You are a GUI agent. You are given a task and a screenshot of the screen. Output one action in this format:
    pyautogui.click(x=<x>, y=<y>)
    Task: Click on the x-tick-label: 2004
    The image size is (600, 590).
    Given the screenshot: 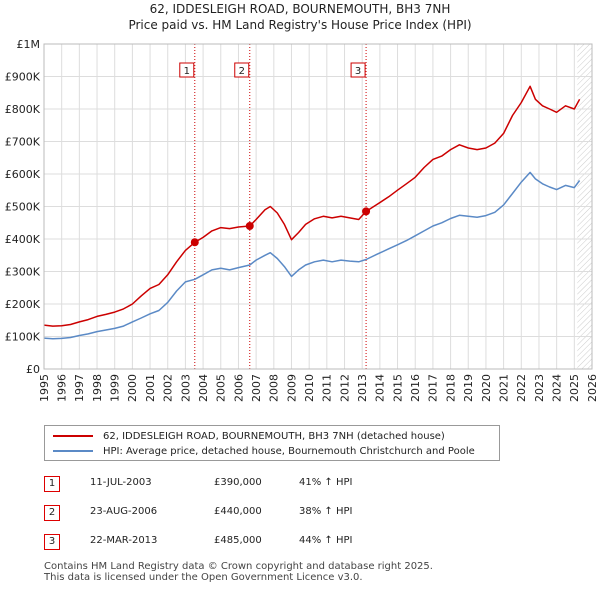 What is the action you would take?
    pyautogui.click(x=203, y=388)
    